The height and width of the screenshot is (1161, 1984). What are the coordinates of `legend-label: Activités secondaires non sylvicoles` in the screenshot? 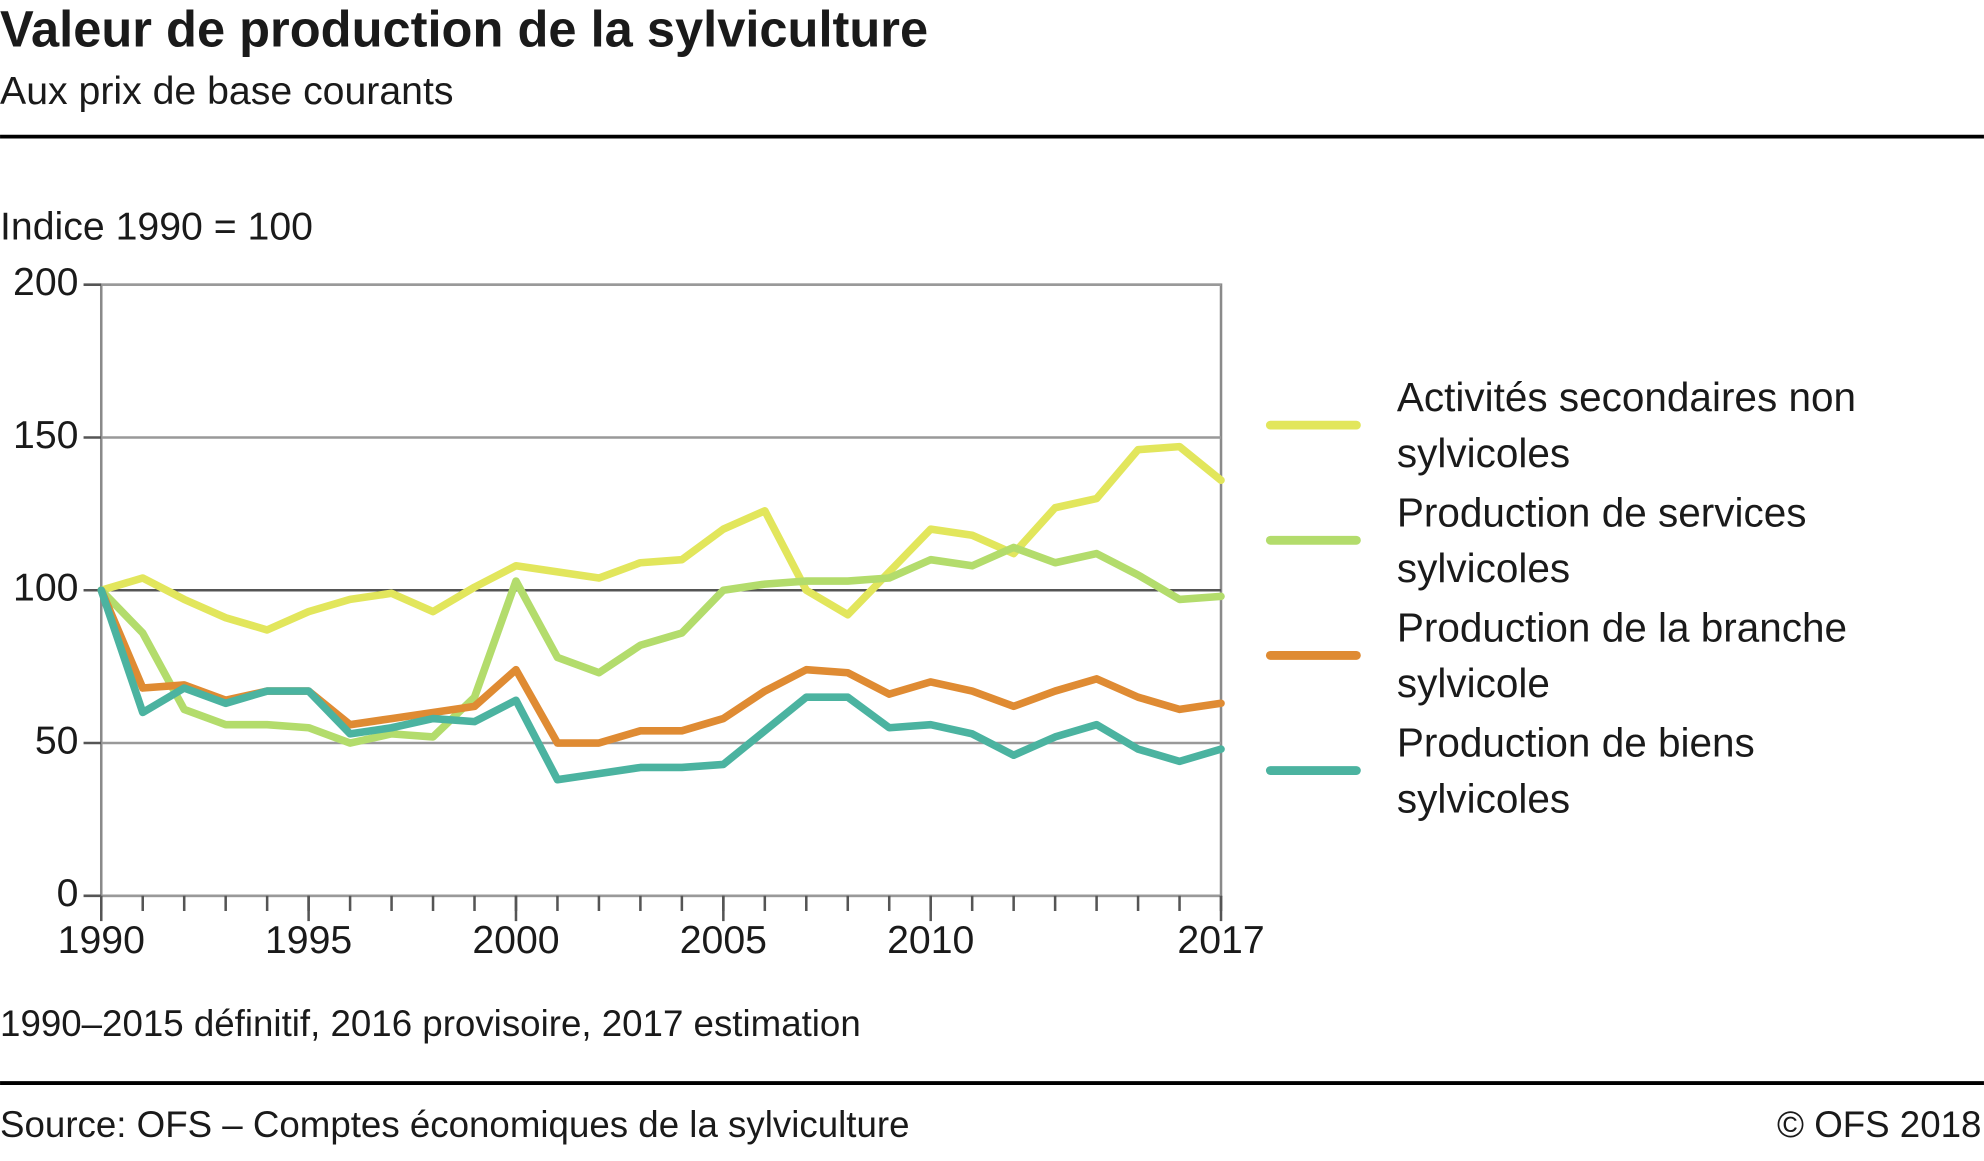 It's located at (1626, 425).